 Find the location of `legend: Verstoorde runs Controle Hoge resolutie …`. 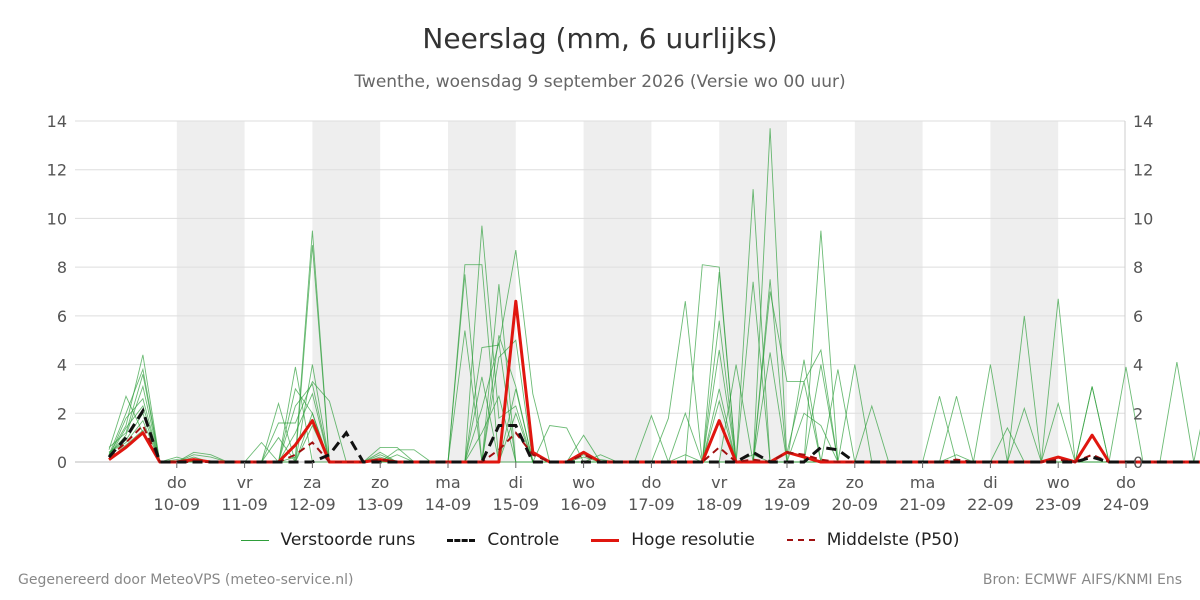

legend: Verstoorde runs Controle Hoge resolutie … is located at coordinates (600, 540).